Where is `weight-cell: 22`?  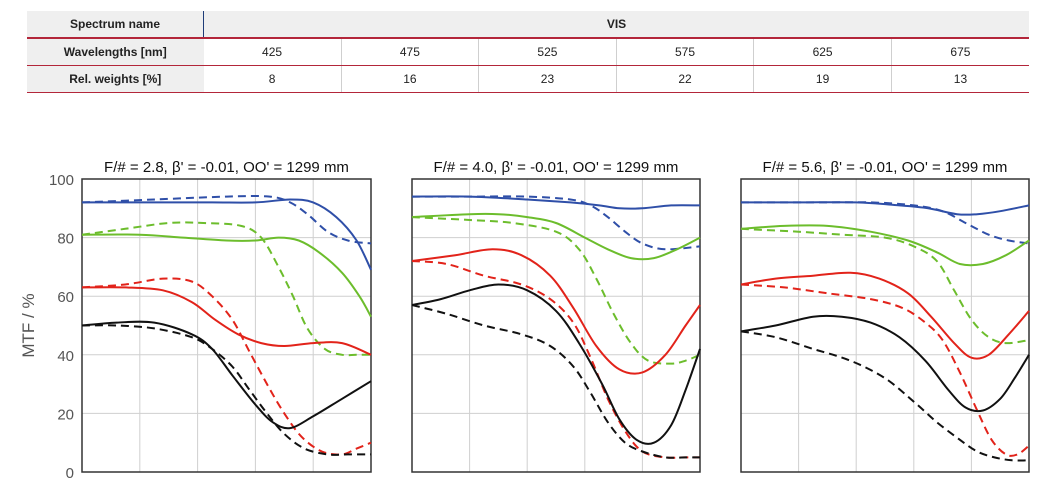 weight-cell: 22 is located at coordinates (685, 79).